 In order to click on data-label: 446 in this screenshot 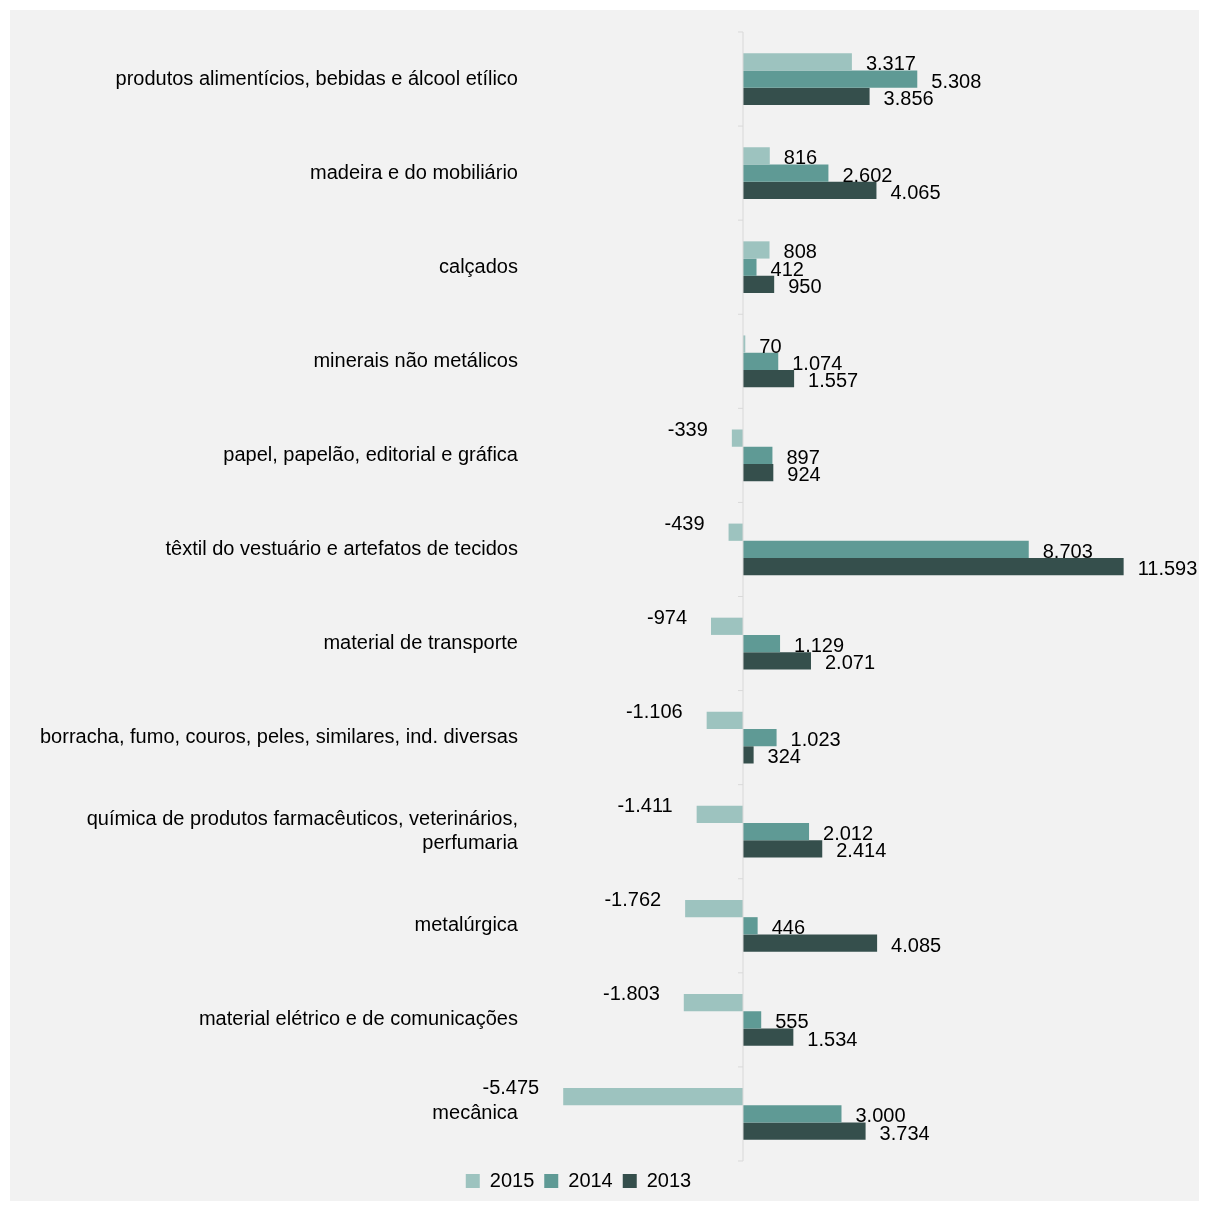, I will do `click(788, 927)`.